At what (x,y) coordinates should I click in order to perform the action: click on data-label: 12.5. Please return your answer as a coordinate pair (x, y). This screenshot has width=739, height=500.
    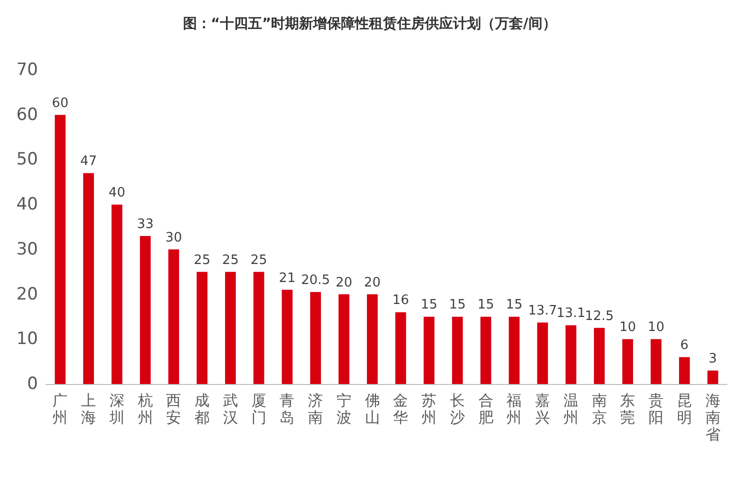
    Looking at the image, I should click on (599, 316).